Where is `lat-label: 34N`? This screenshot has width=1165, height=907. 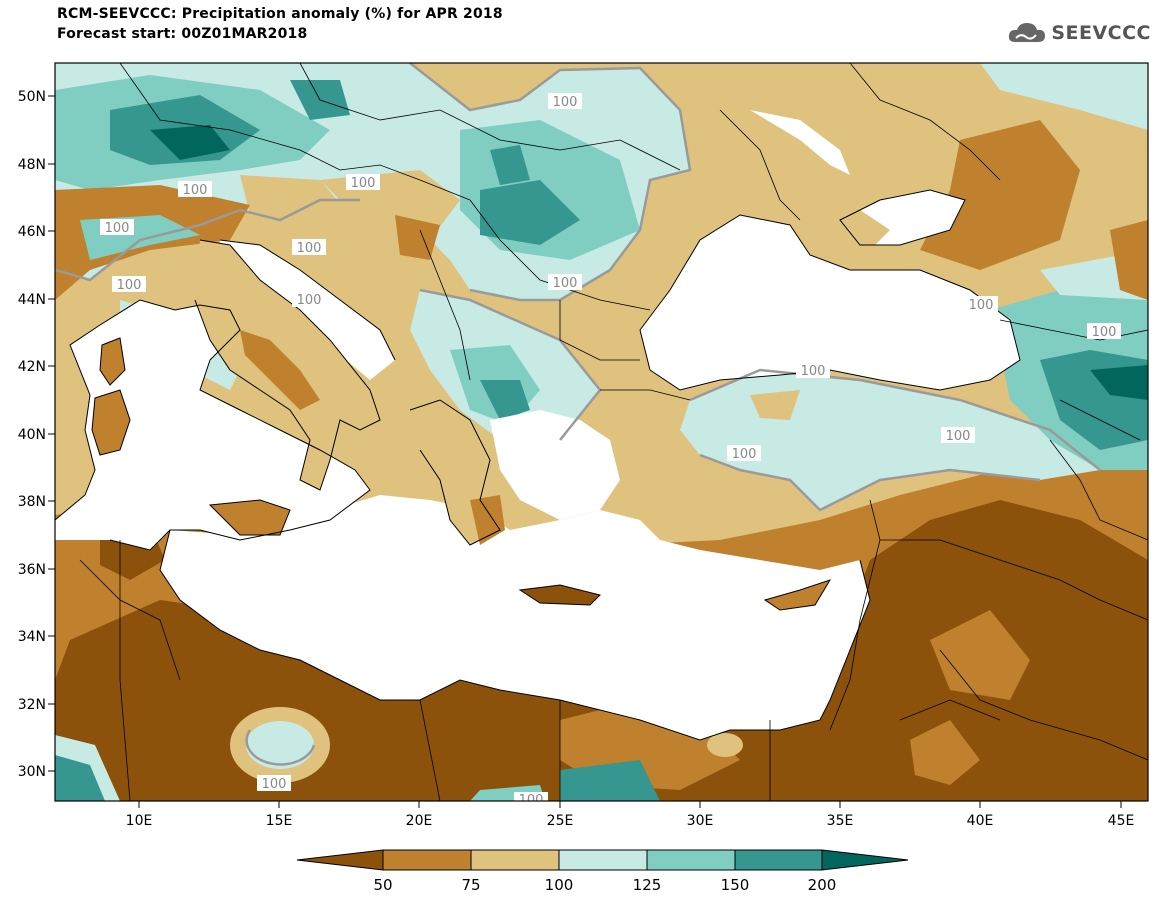
lat-label: 34N is located at coordinates (32, 637).